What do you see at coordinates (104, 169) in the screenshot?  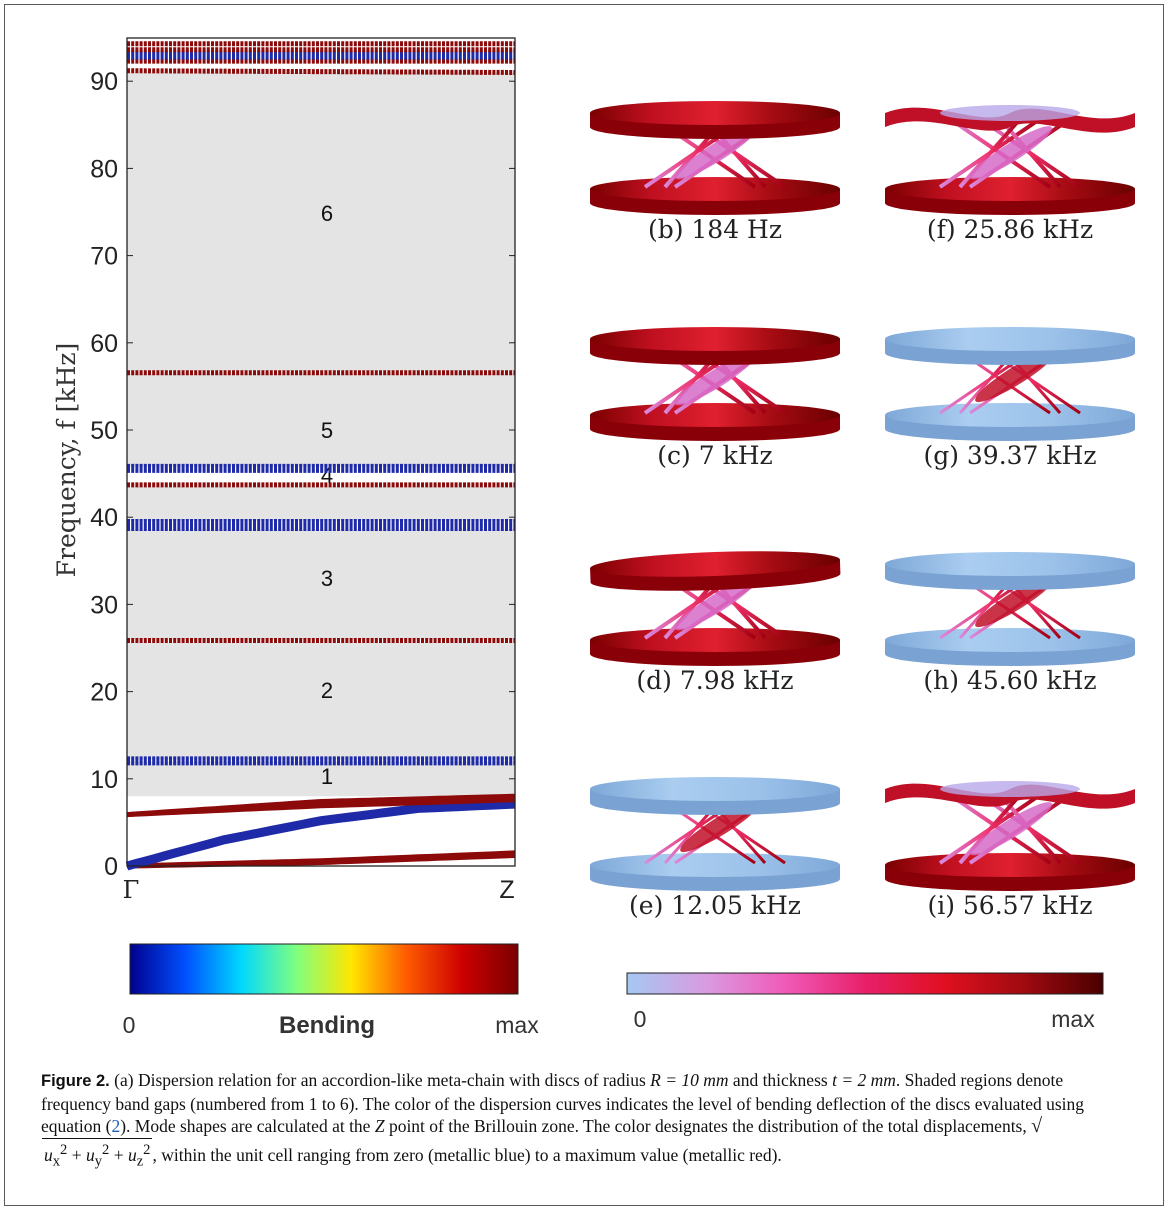 I see `y-tick-label: 80` at bounding box center [104, 169].